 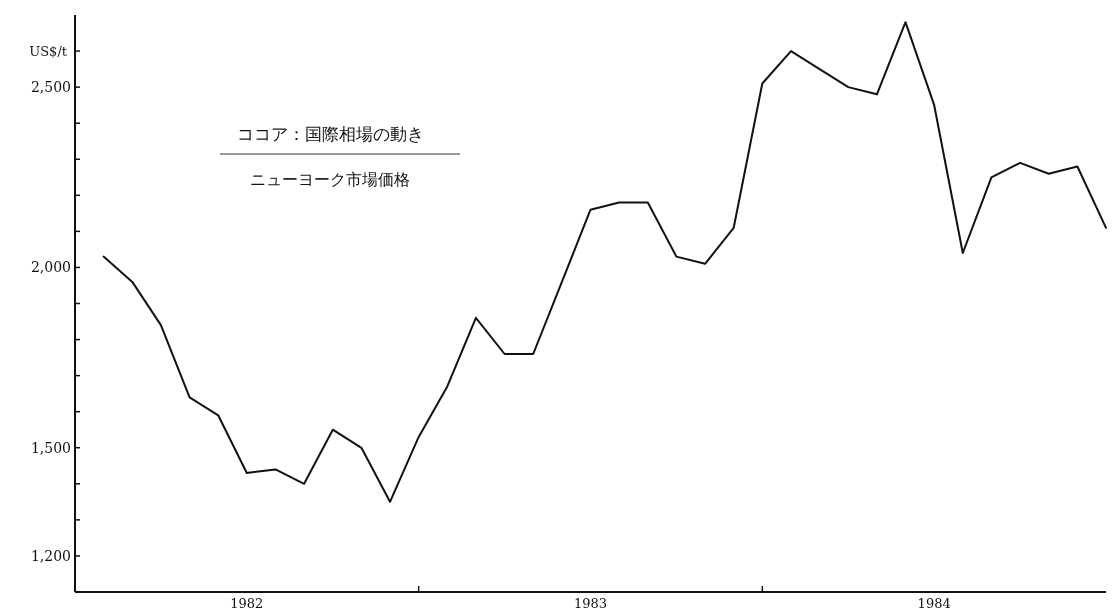 I want to click on x-tick-label: 1984, so click(x=934, y=603).